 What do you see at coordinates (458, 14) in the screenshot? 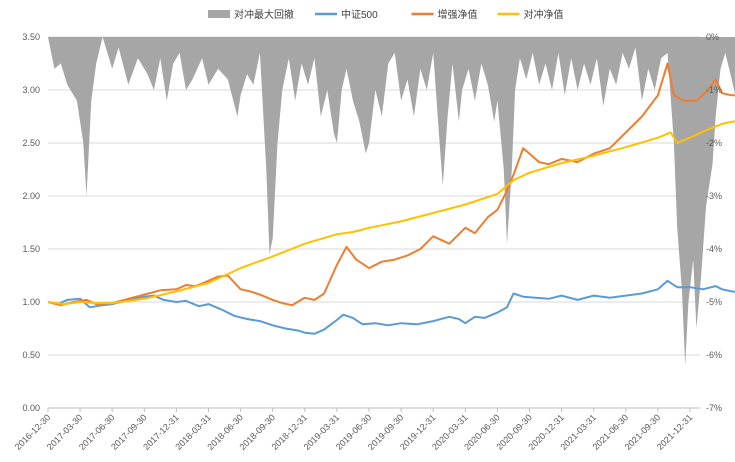
I see `legend-label: 增强净值` at bounding box center [458, 14].